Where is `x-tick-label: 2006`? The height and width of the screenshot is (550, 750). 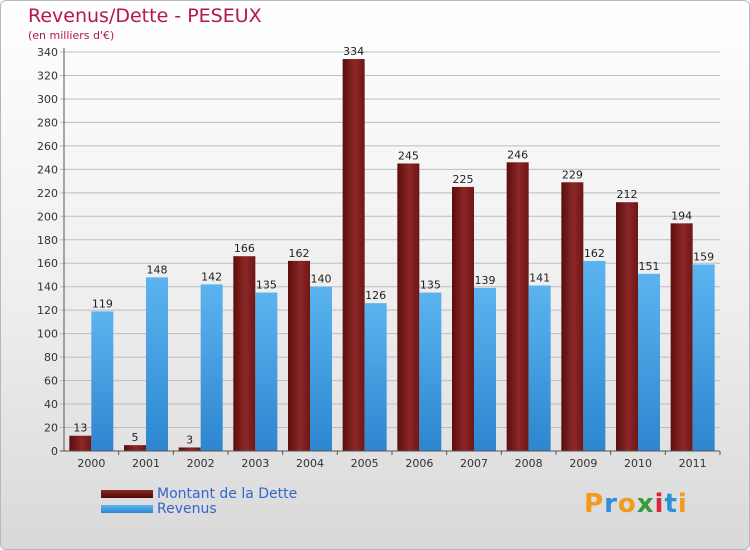 x-tick-label: 2006 is located at coordinates (419, 463).